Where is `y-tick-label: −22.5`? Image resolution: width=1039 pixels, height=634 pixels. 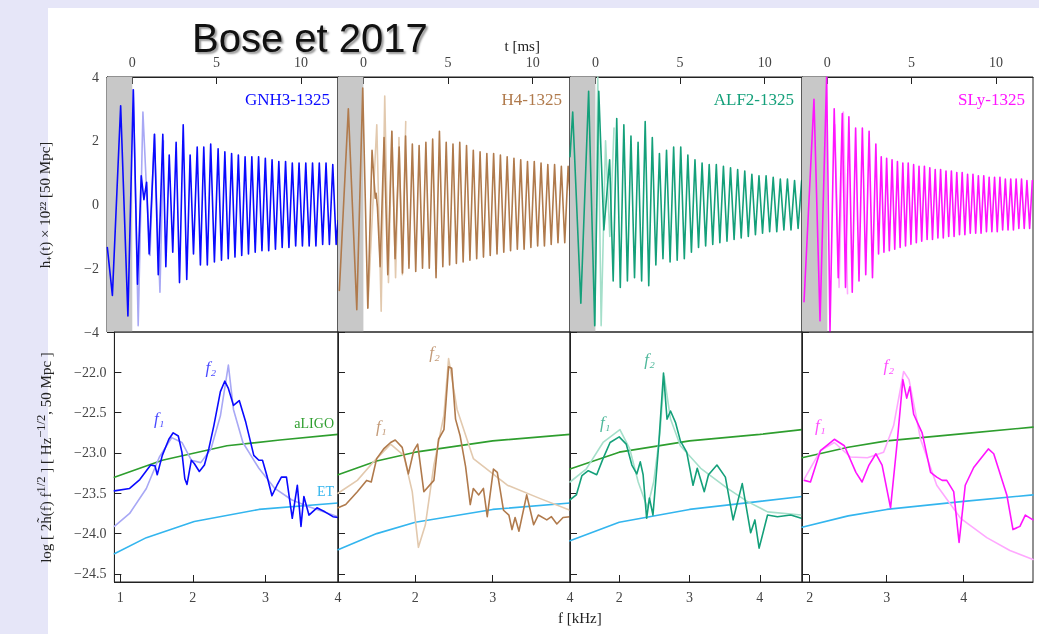
y-tick-label: −22.5 is located at coordinates (90, 413).